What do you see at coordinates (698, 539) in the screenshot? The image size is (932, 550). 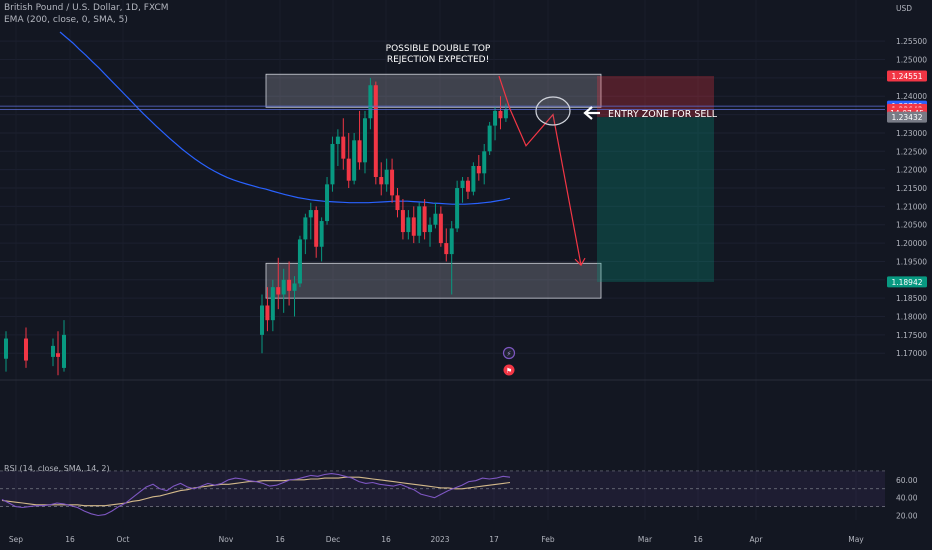 I see `x-tick-label: 16` at bounding box center [698, 539].